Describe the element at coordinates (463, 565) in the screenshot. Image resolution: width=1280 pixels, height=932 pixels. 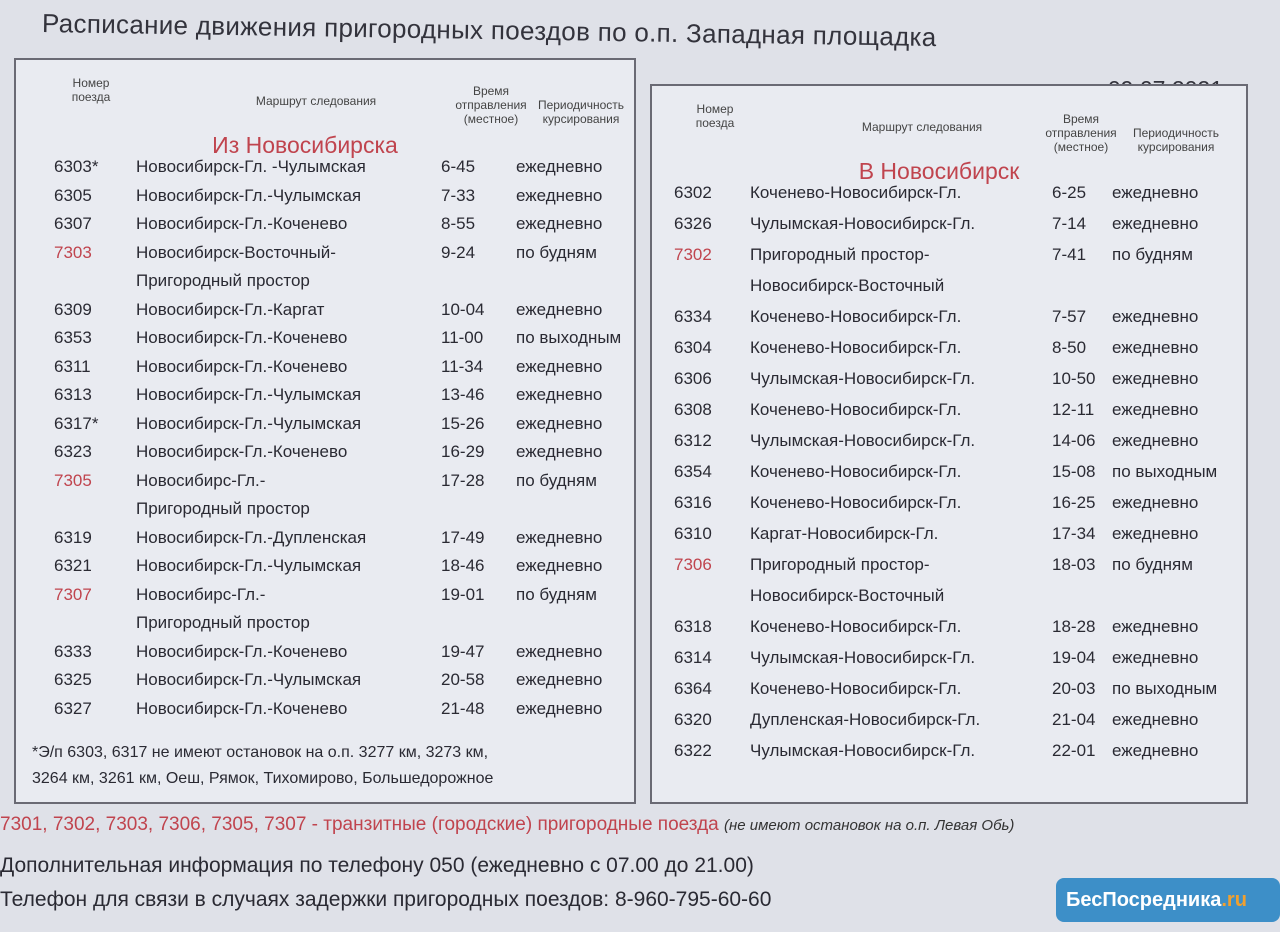
I see `departure-time: 18-46` at that location.